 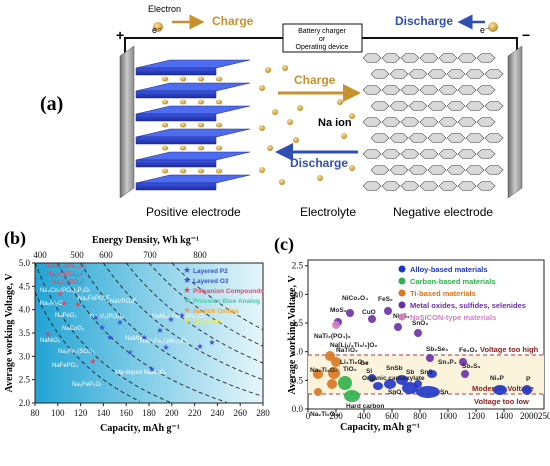 What do you see at coordinates (535, 416) in the screenshot?
I see `x-extra-ticks: 20002500` at bounding box center [535, 416].